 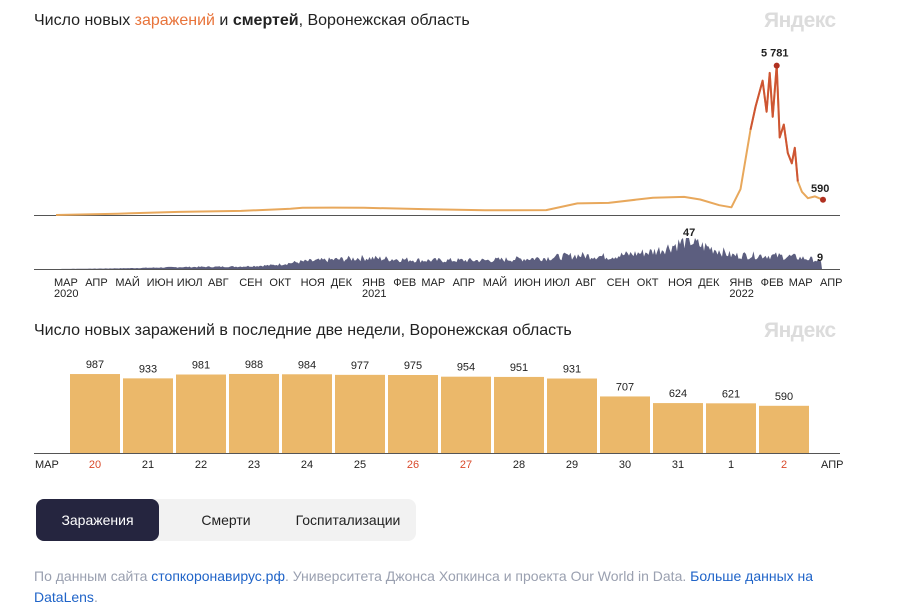 I want to click on infections-peak-label: 5 781, so click(x=775, y=54).